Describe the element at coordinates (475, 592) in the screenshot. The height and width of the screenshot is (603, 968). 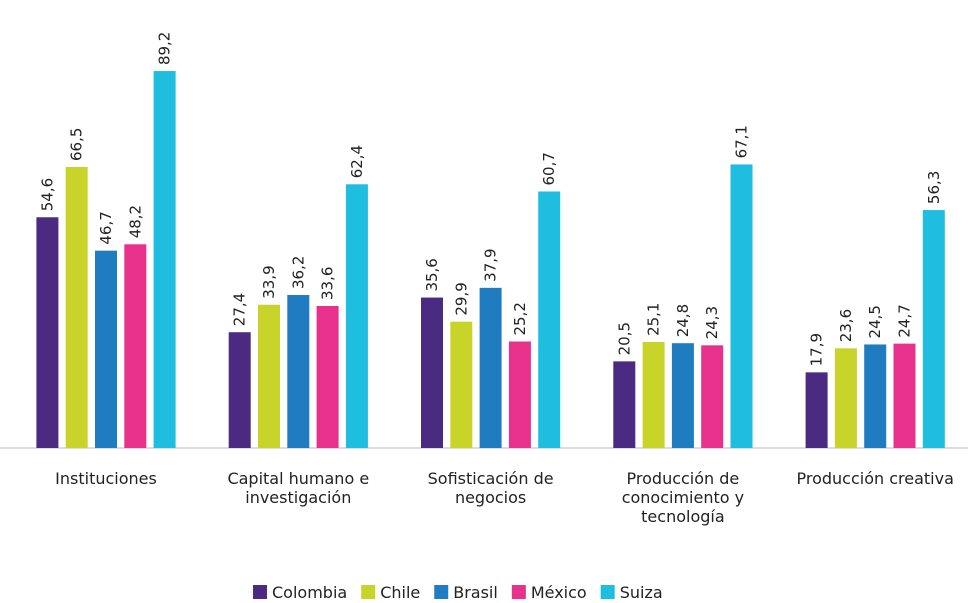
I see `legend-label: Brasil` at that location.